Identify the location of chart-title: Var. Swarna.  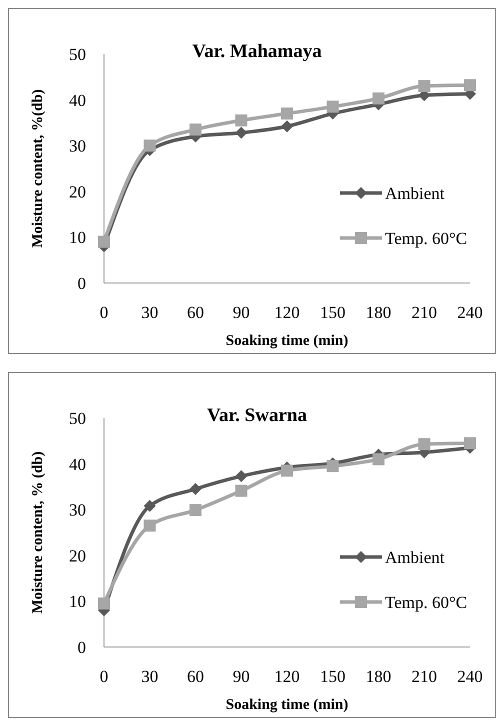
(257, 415).